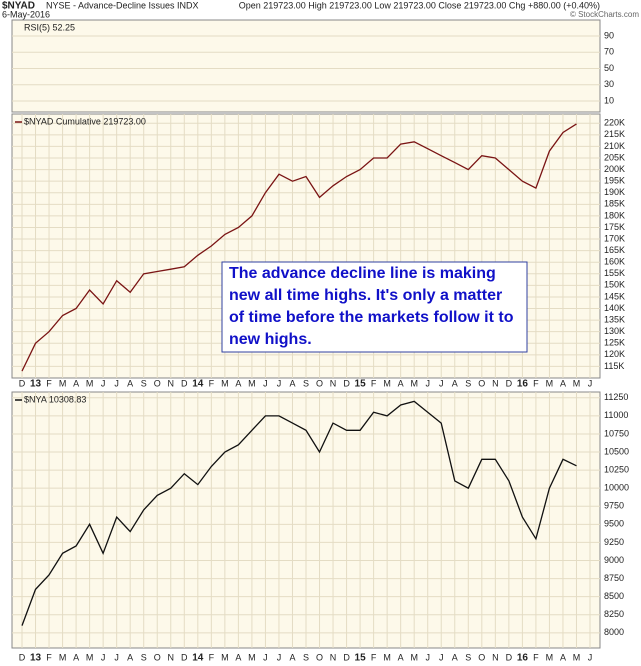 This screenshot has width=641, height=666. Describe the element at coordinates (614, 296) in the screenshot. I see `y-tick-label: 145K` at that location.